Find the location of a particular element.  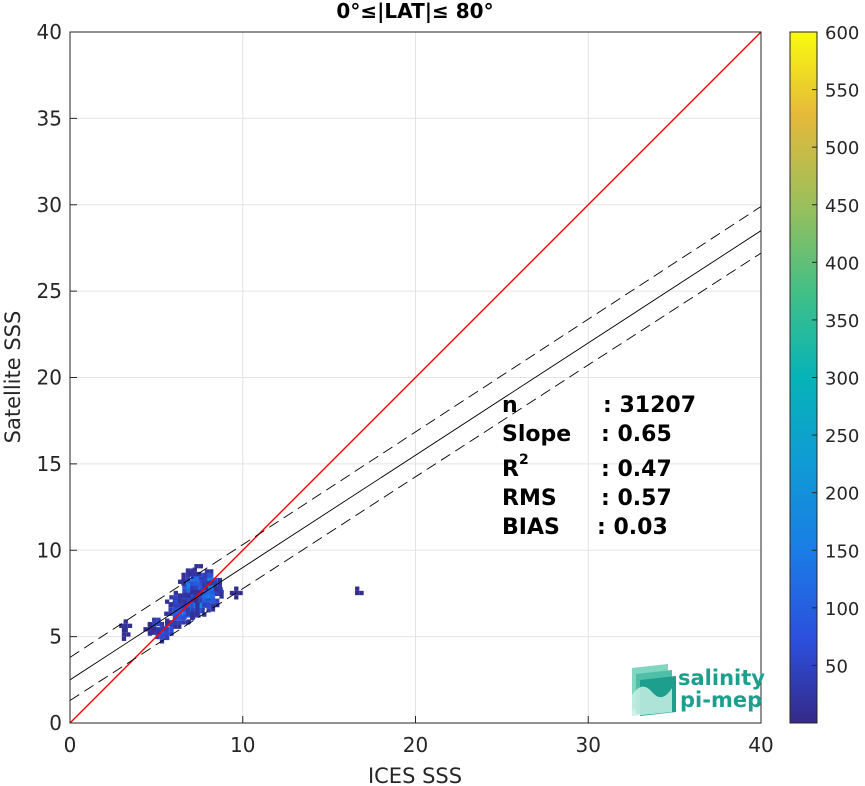

y-tick-label: 30 is located at coordinates (49, 205).